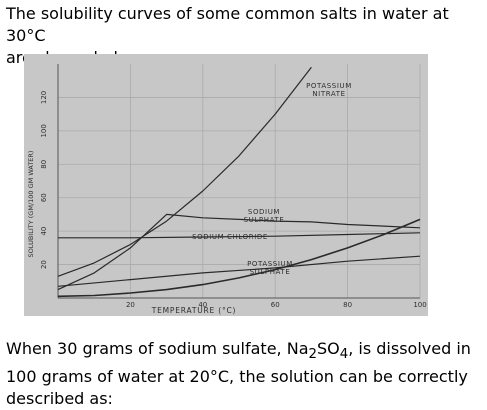 This screenshot has height=410, width=487. Describe the element at coordinates (275, 305) in the screenshot. I see `x-tick-label: 60` at that location.